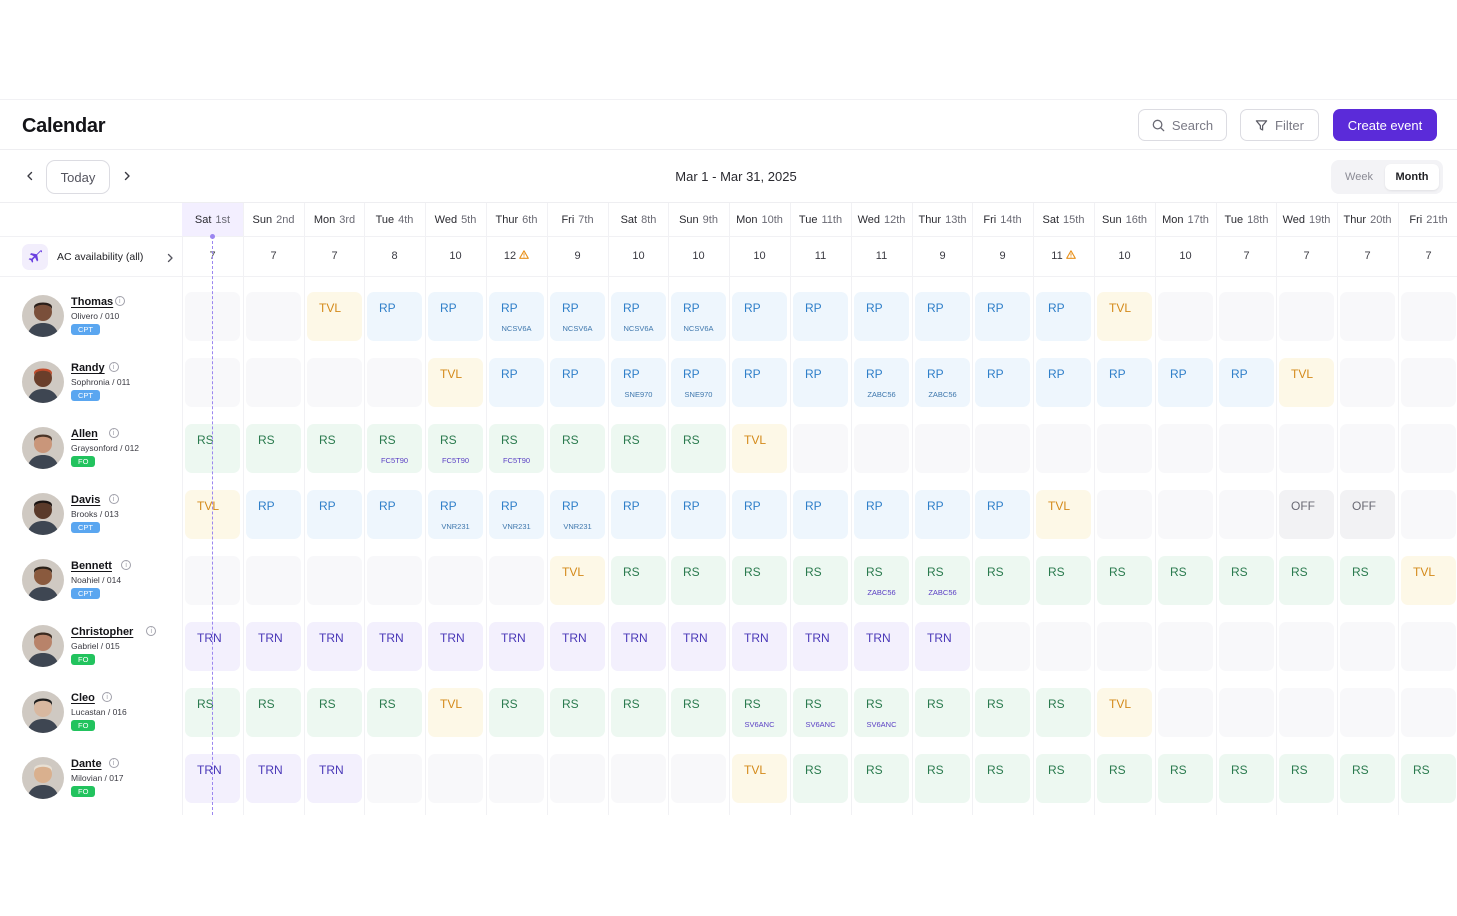 The width and height of the screenshot is (1457, 916). Describe the element at coordinates (820, 712) in the screenshot. I see `duty-cell-rs: RS SV6ANC` at that location.